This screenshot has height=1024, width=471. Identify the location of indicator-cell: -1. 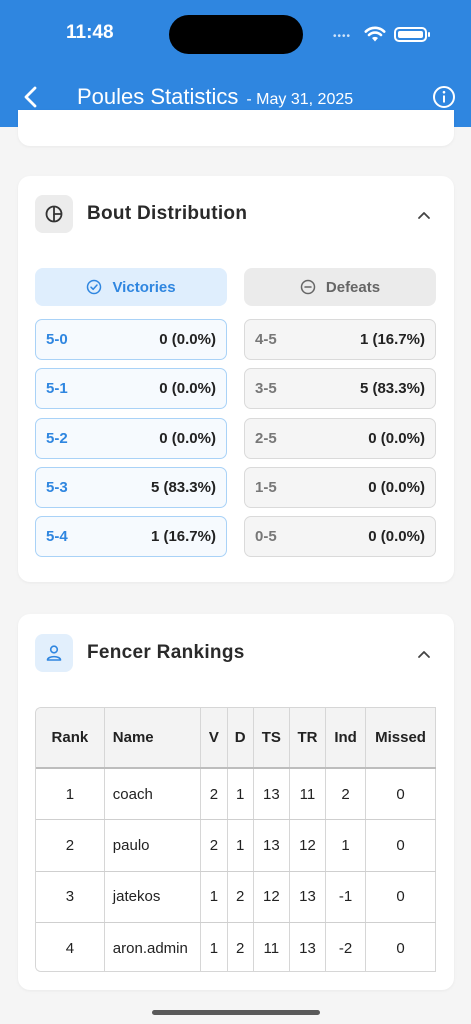
(346, 897).